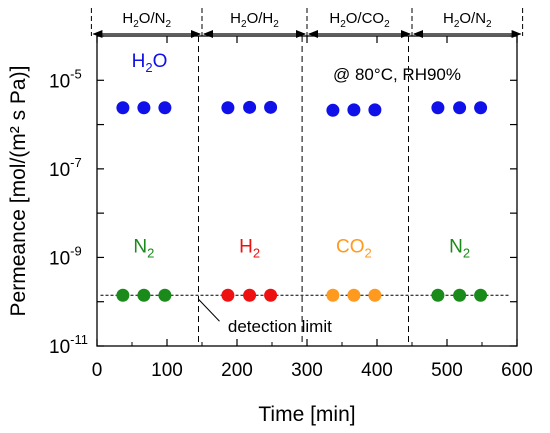  Describe the element at coordinates (150, 63) in the screenshot. I see `series-label: H2O` at that location.